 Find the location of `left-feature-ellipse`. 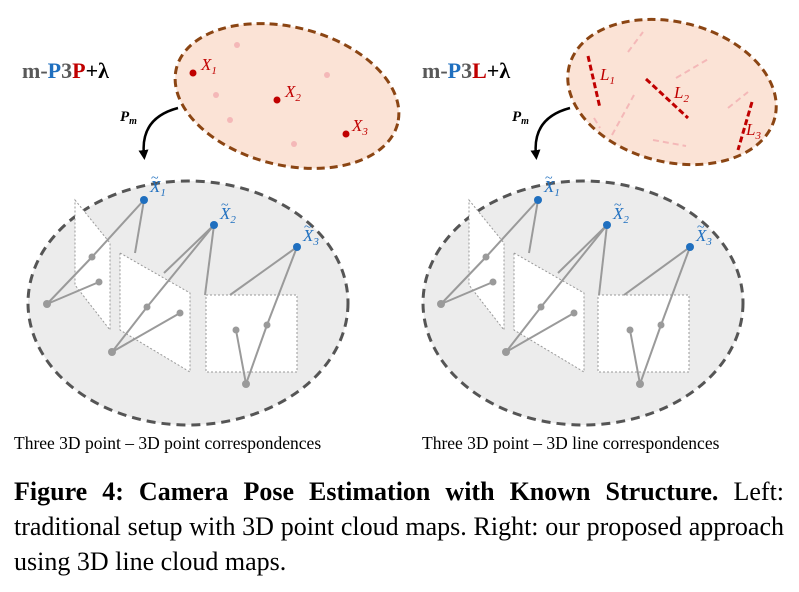

left-feature-ellipse is located at coordinates (287, 96).